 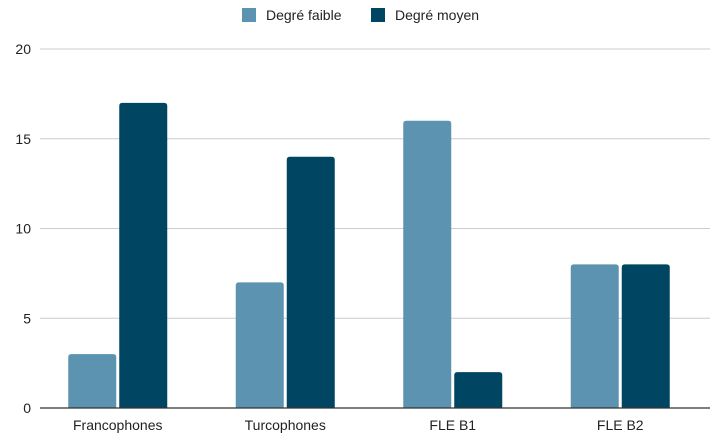 I want to click on y-tick-label: 0, so click(x=27, y=408).